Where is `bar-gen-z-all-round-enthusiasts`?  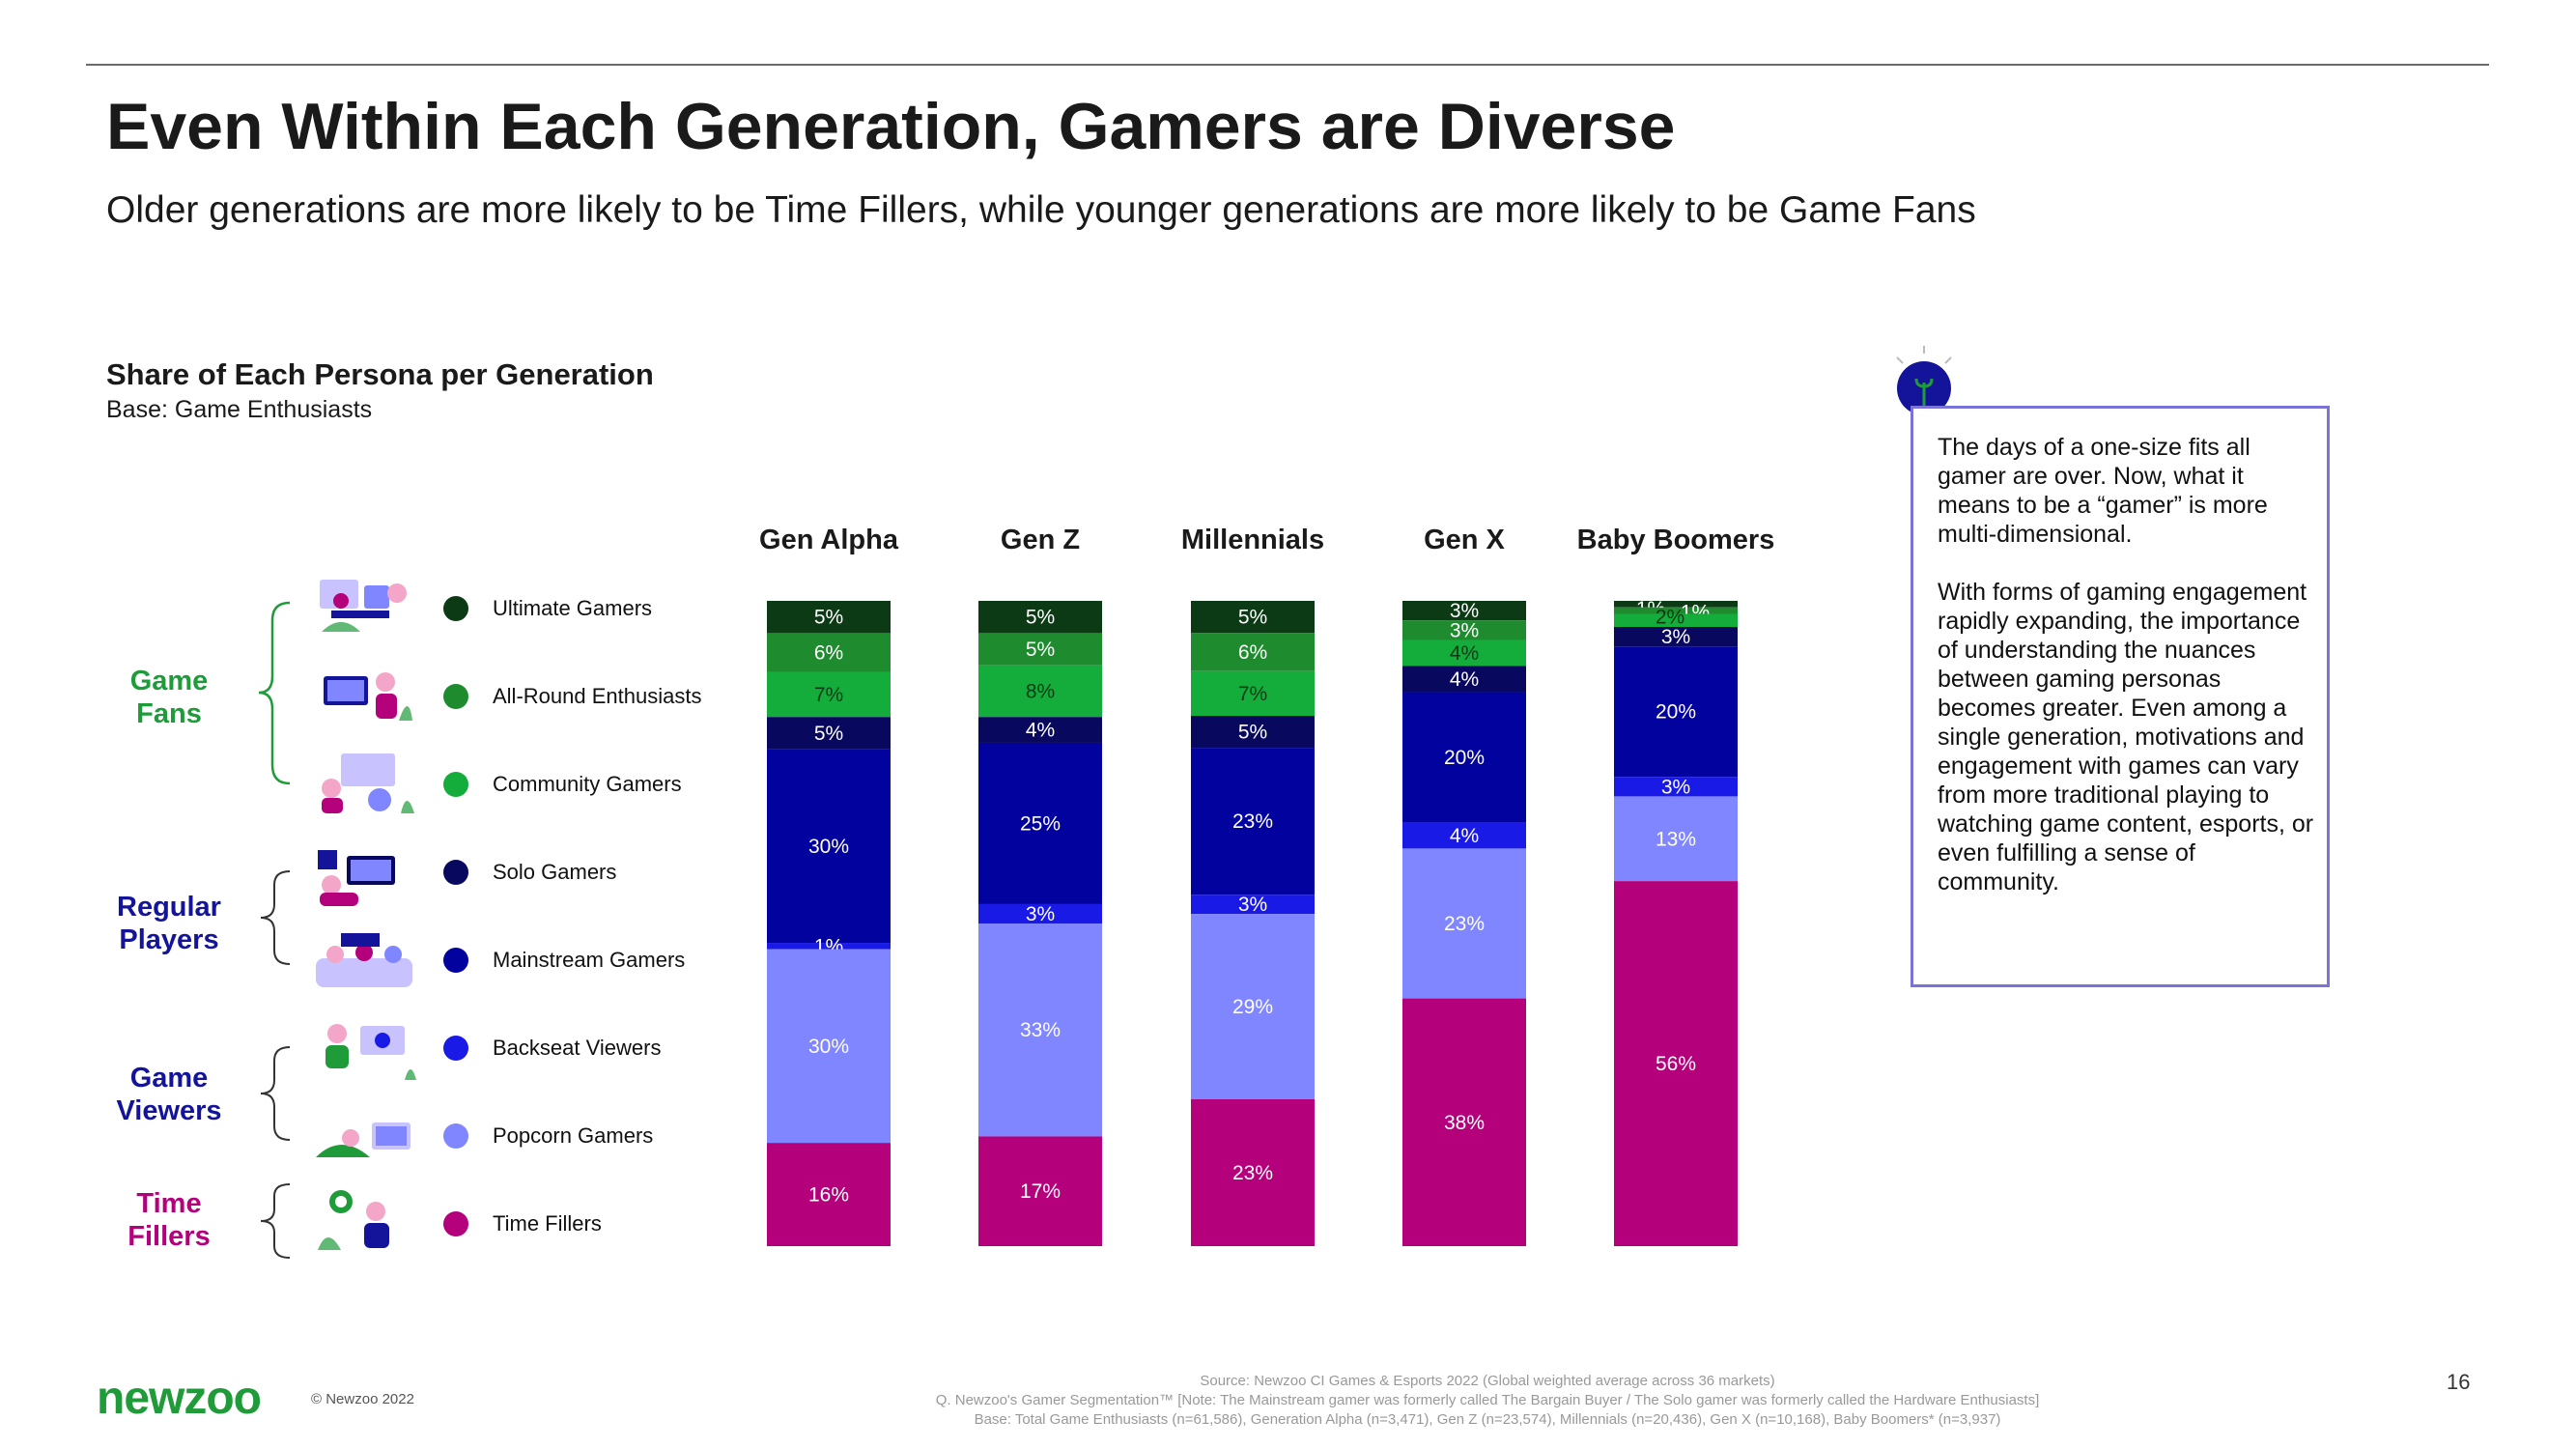
bar-gen-z-all-round-enthusiasts is located at coordinates (1040, 649).